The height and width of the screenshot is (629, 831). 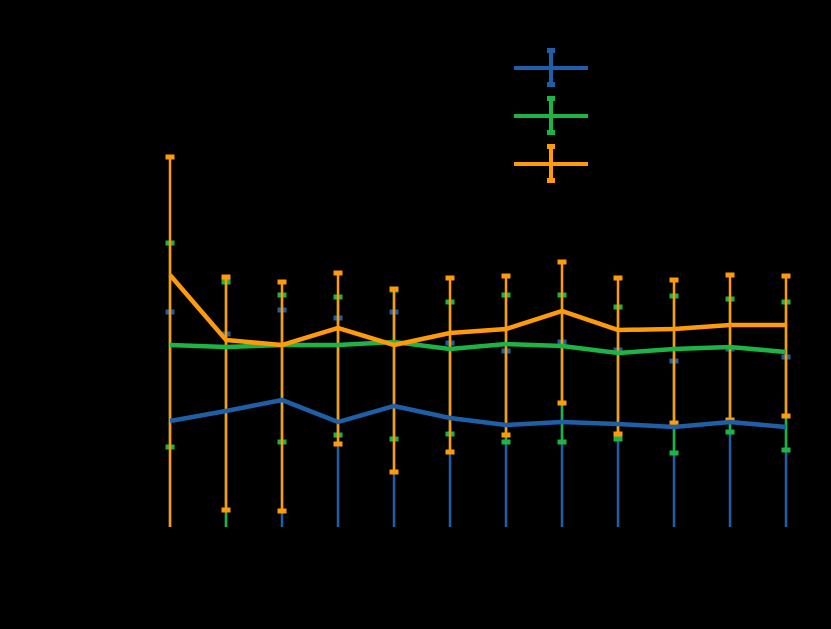 I want to click on legend, so click(x=551, y=115).